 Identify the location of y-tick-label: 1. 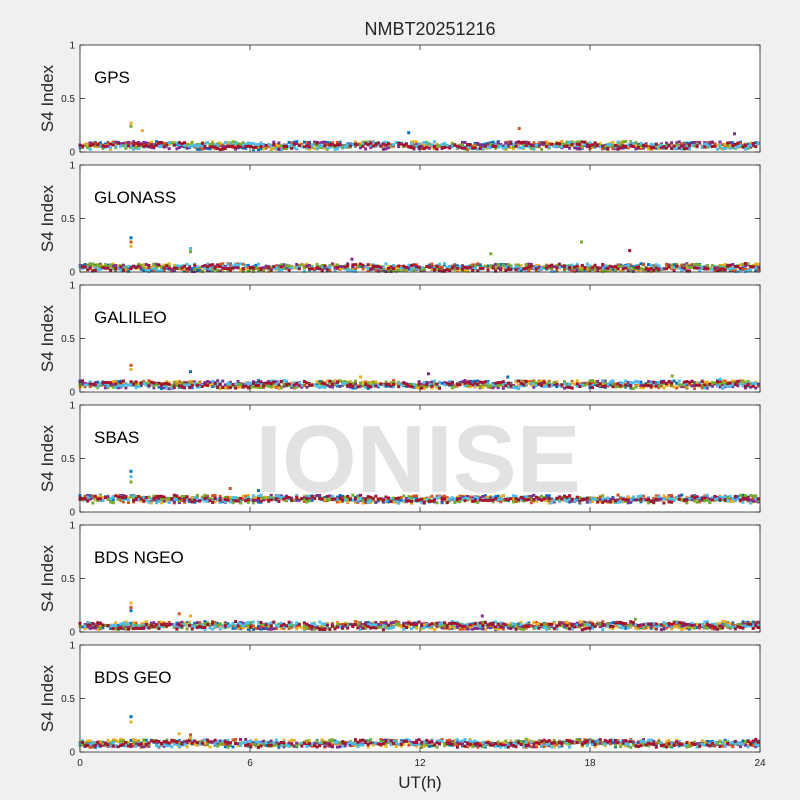
(72, 286).